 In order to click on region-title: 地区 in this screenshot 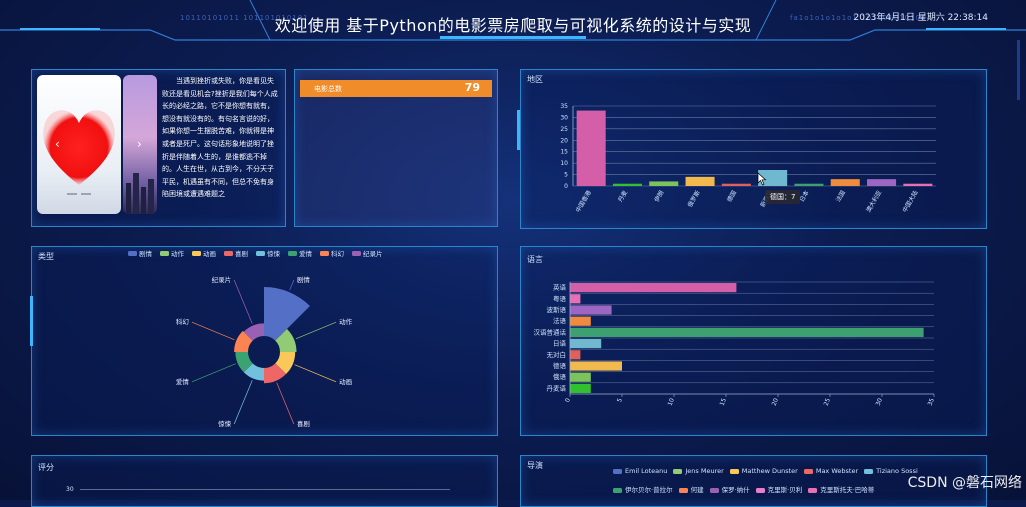, I will do `click(535, 79)`.